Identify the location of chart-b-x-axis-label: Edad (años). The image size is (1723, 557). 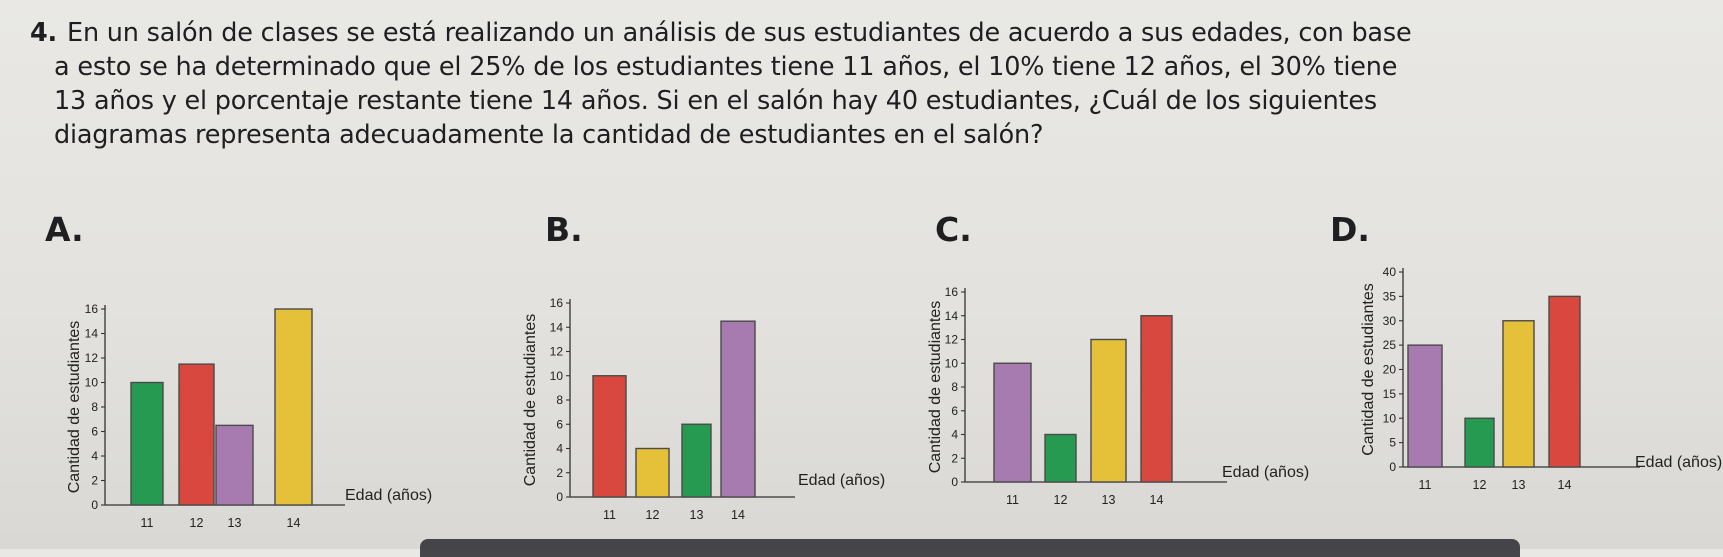
(841, 480).